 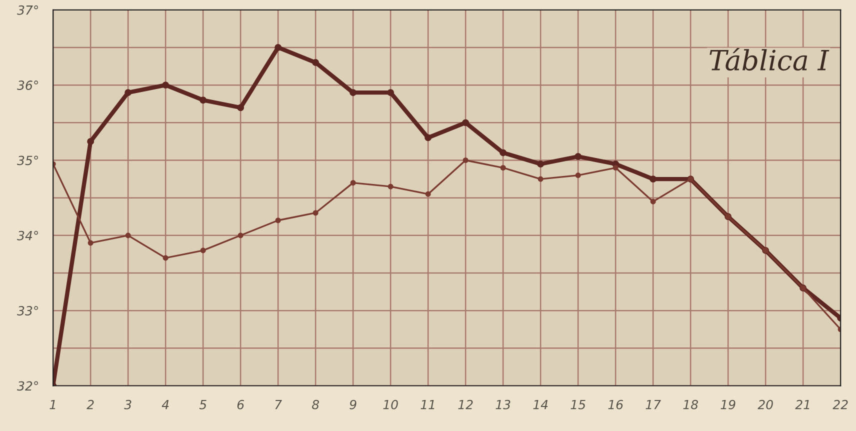 I want to click on x-tick-label: 5, so click(x=202, y=405).